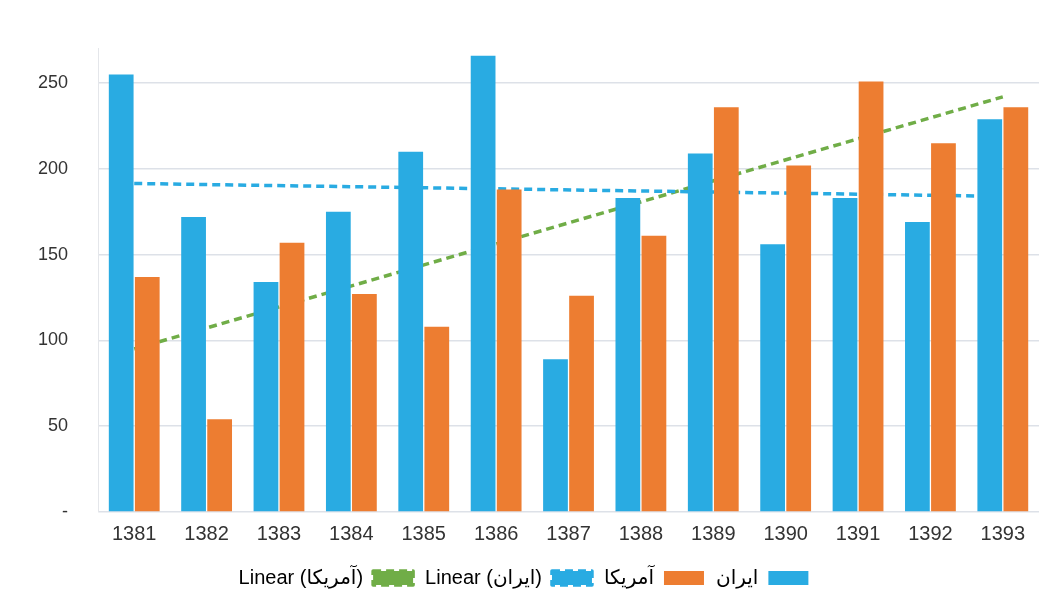 Image resolution: width=1055 pixels, height=608 pixels. I want to click on x-tick-label: 1389, so click(713, 532).